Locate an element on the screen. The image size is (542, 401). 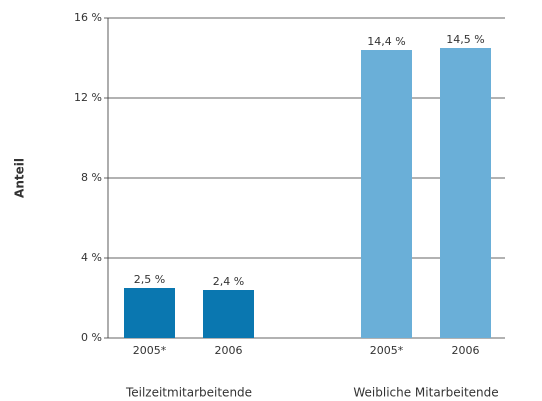
y-tick-label: 16 % is located at coordinates (88, 17).